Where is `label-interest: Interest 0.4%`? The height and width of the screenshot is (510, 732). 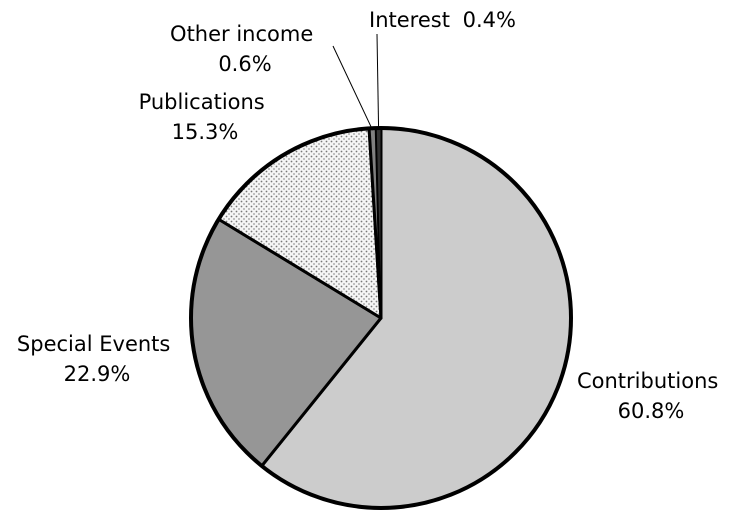 label-interest: Interest 0.4% is located at coordinates (442, 20).